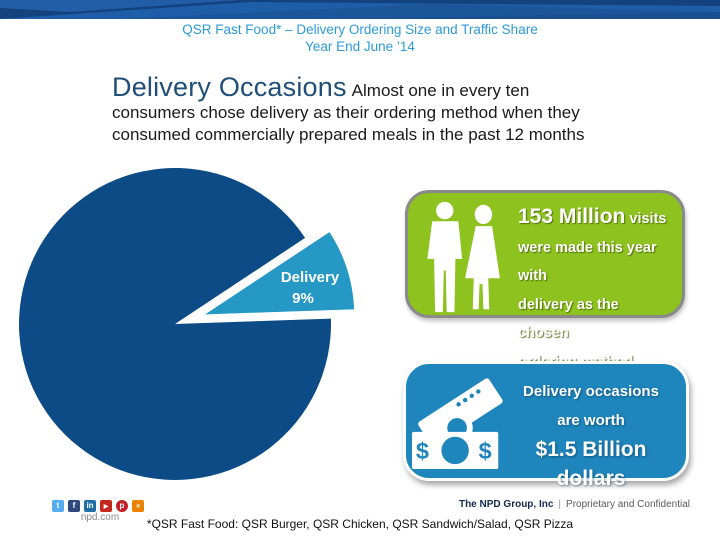  I want to click on money-icon: $ $, so click(457, 424).